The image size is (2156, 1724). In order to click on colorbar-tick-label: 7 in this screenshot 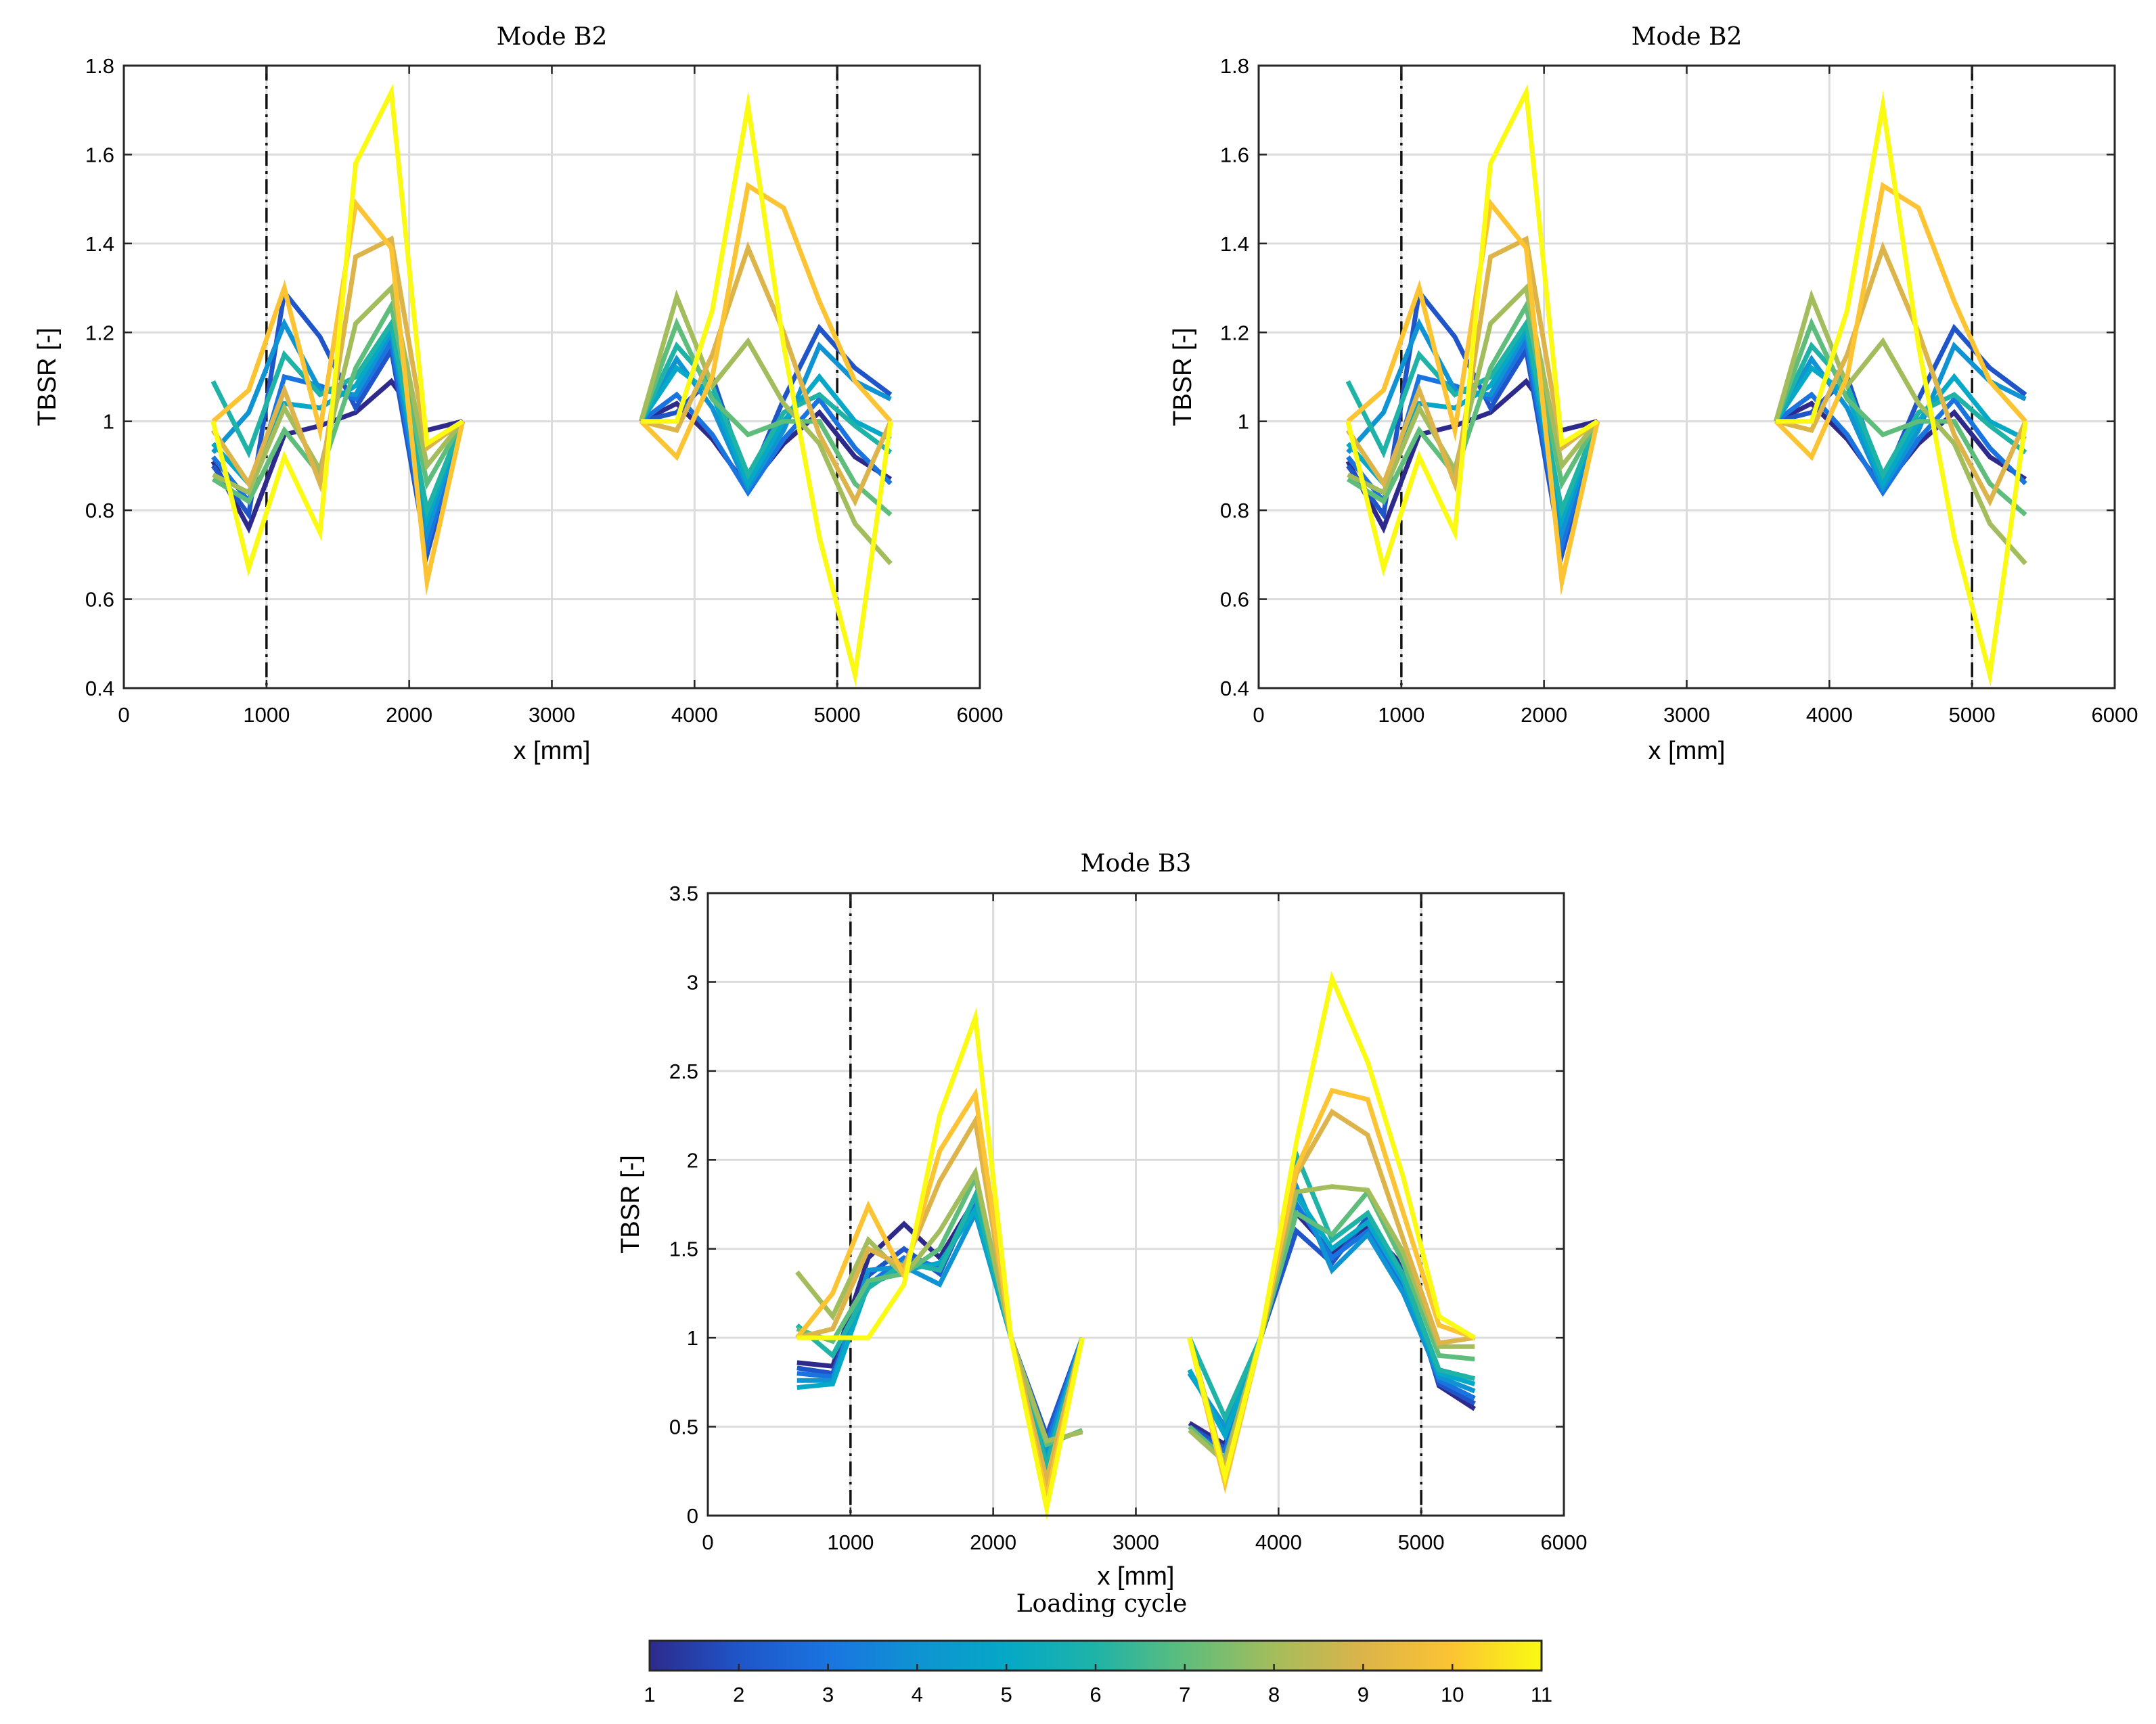, I will do `click(1184, 1694)`.